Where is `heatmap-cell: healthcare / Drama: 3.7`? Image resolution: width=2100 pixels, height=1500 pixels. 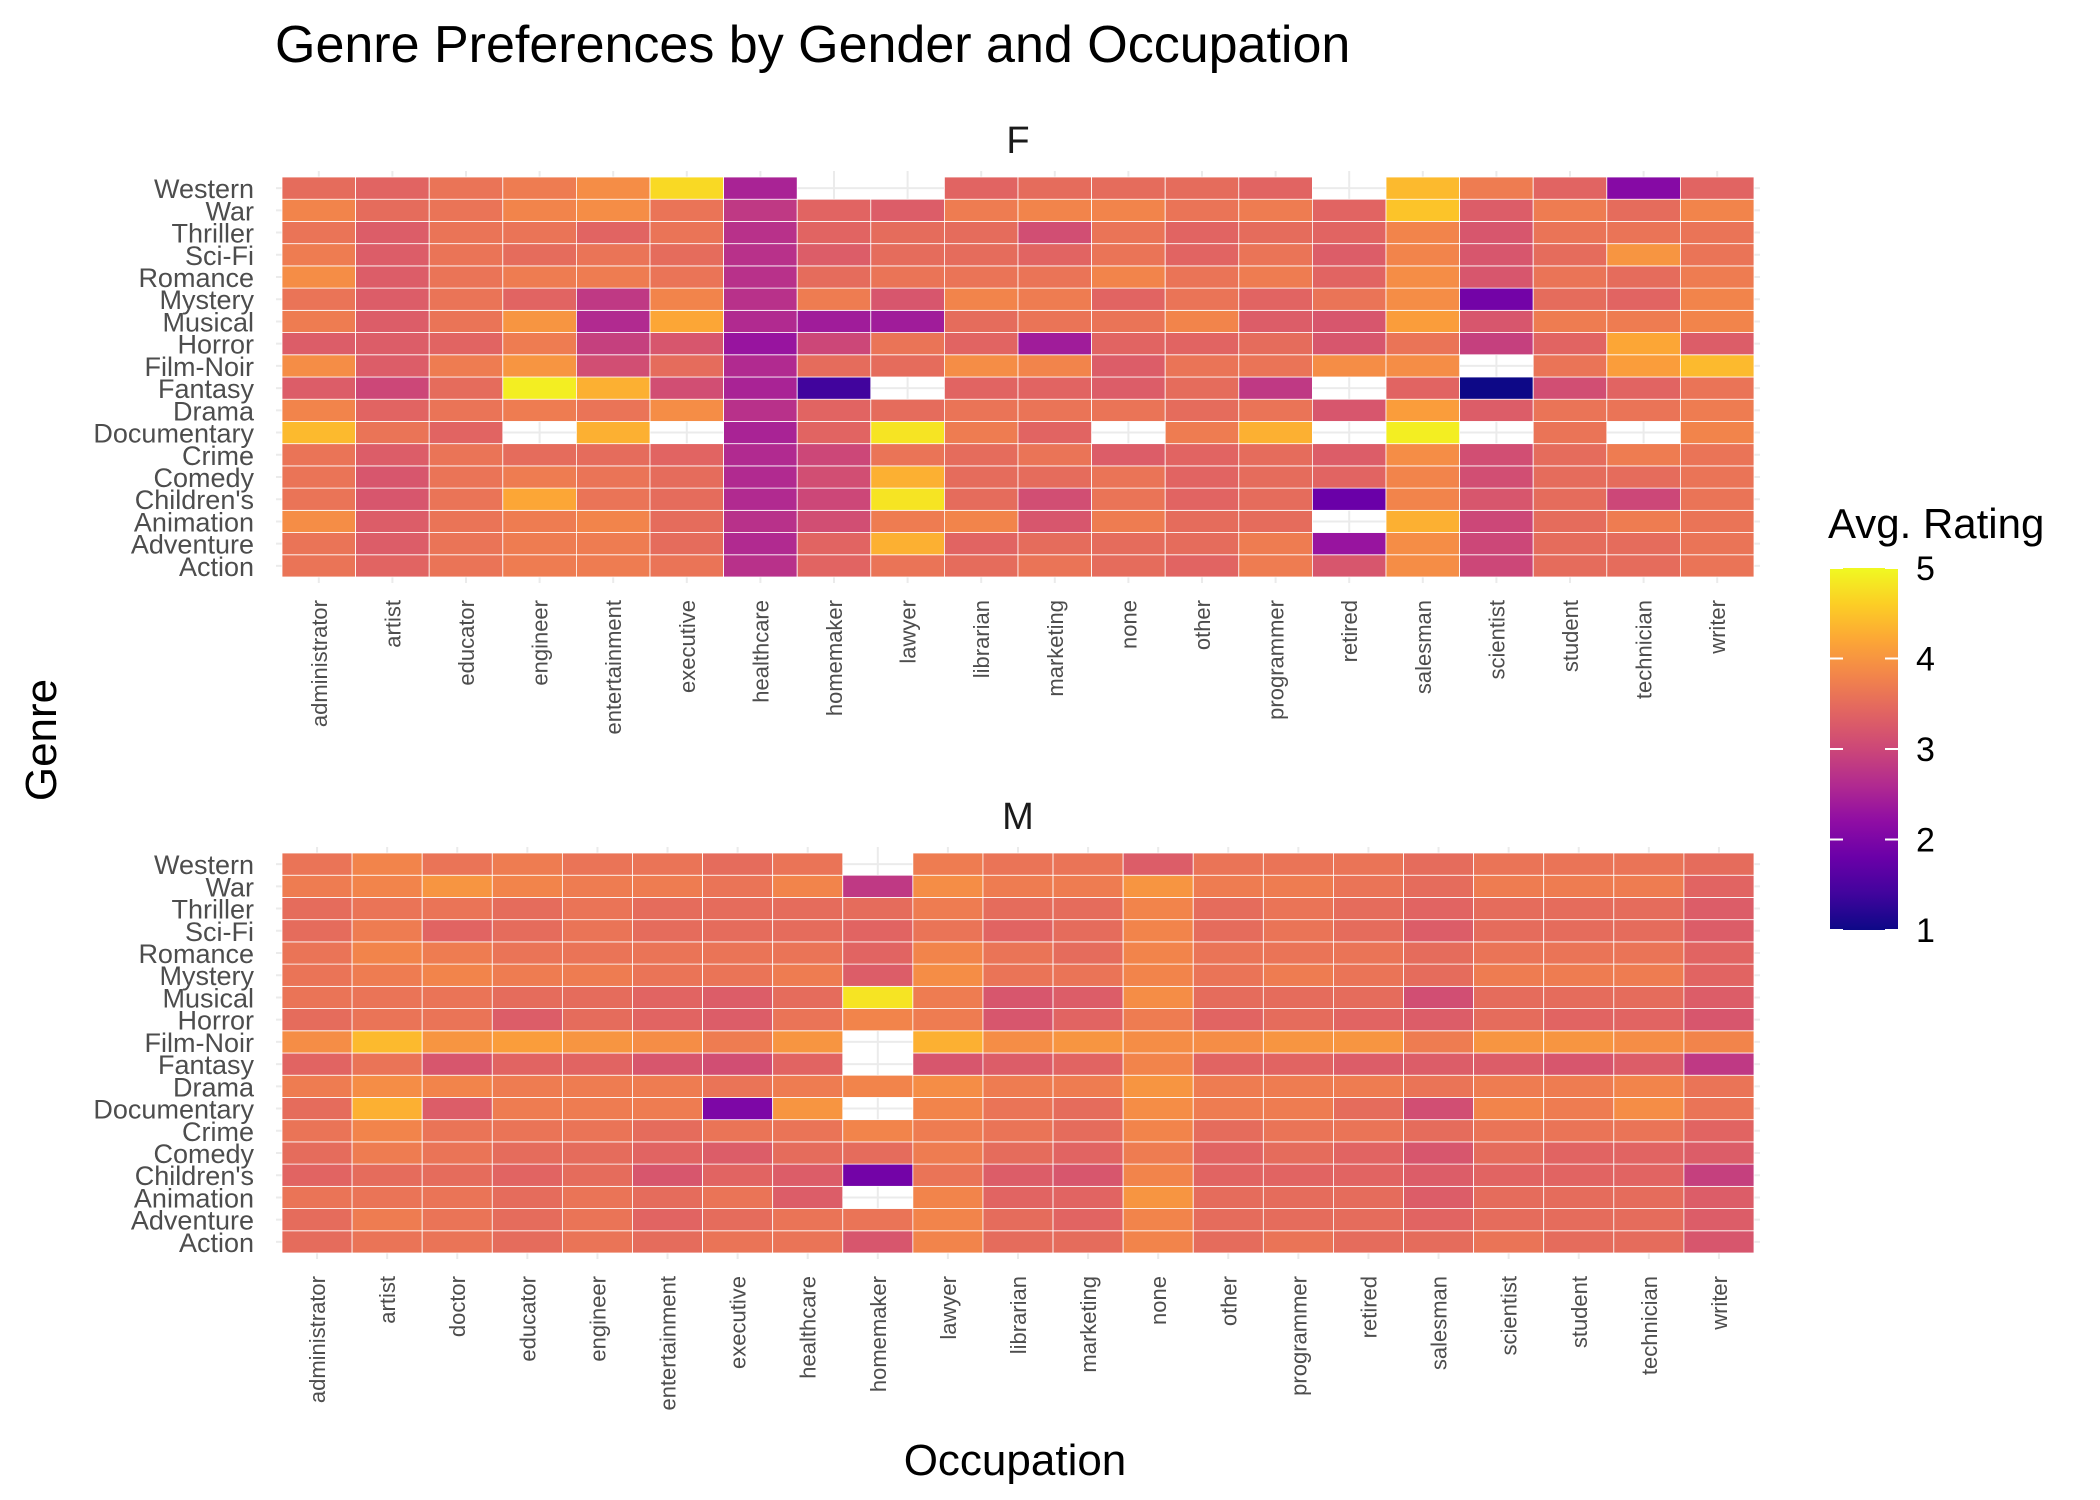
heatmap-cell: healthcare / Drama: 3.7 is located at coordinates (808, 1086).